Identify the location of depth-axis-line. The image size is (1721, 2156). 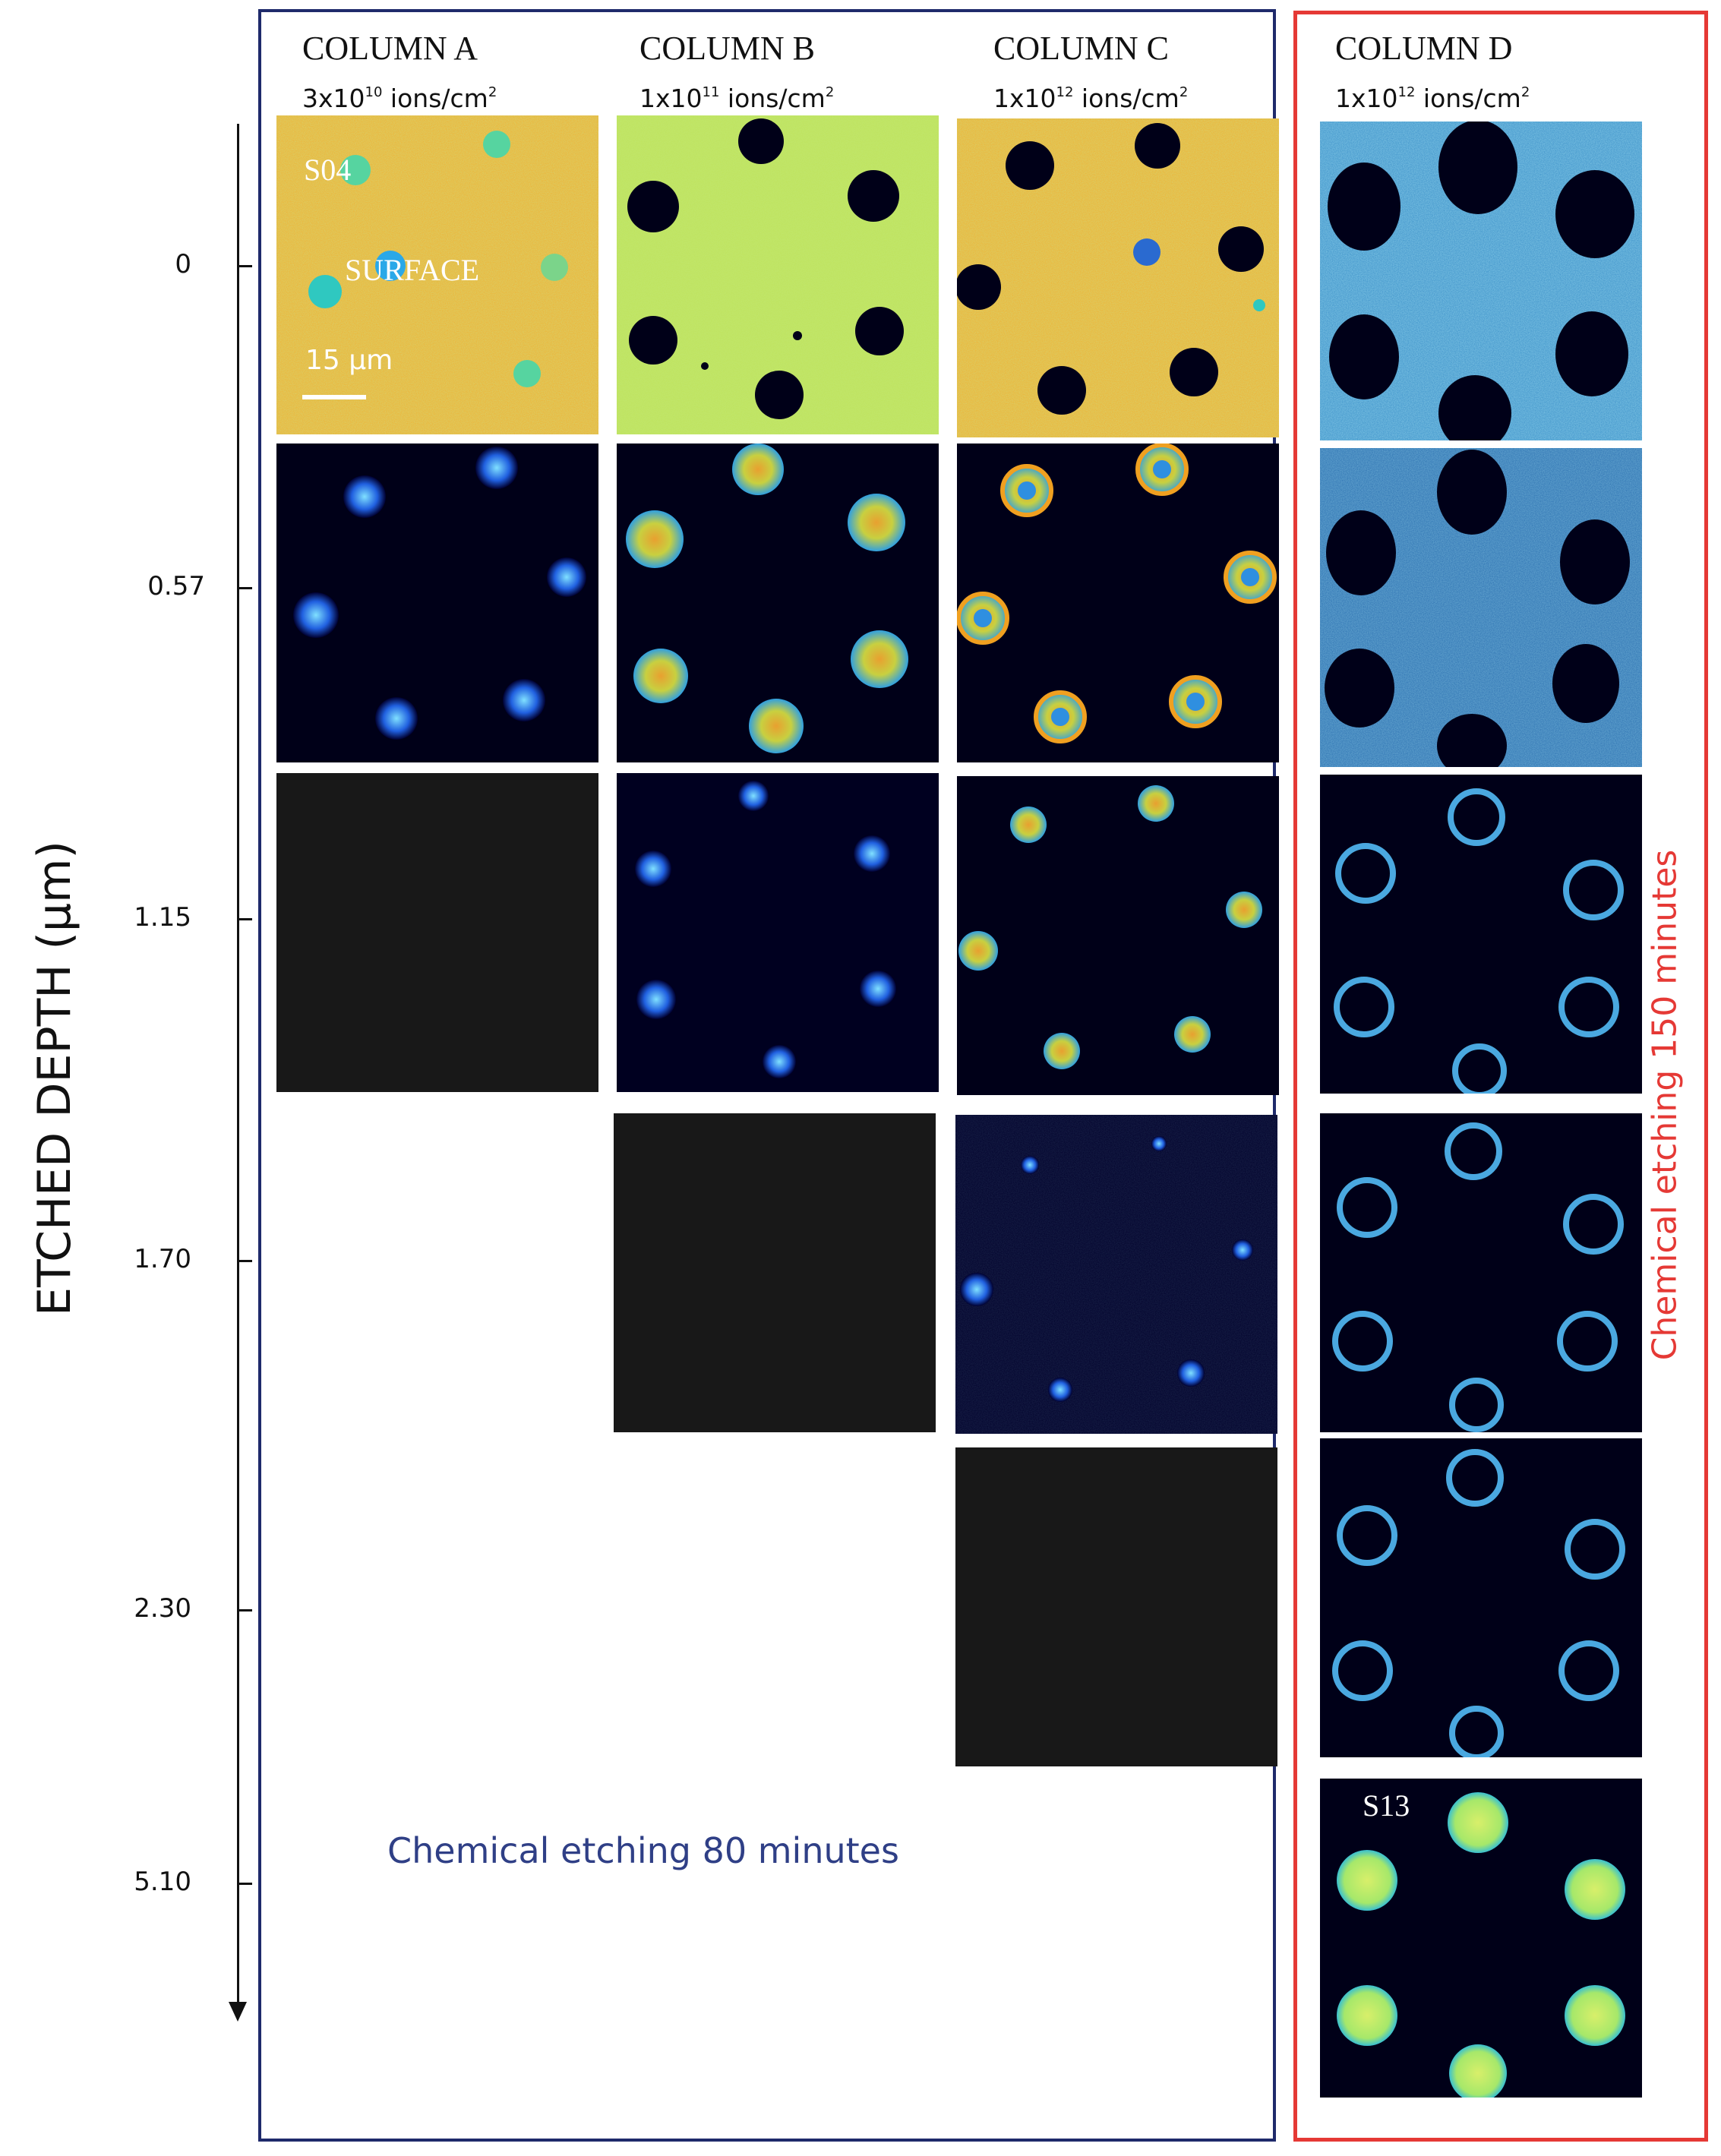
(238, 1065).